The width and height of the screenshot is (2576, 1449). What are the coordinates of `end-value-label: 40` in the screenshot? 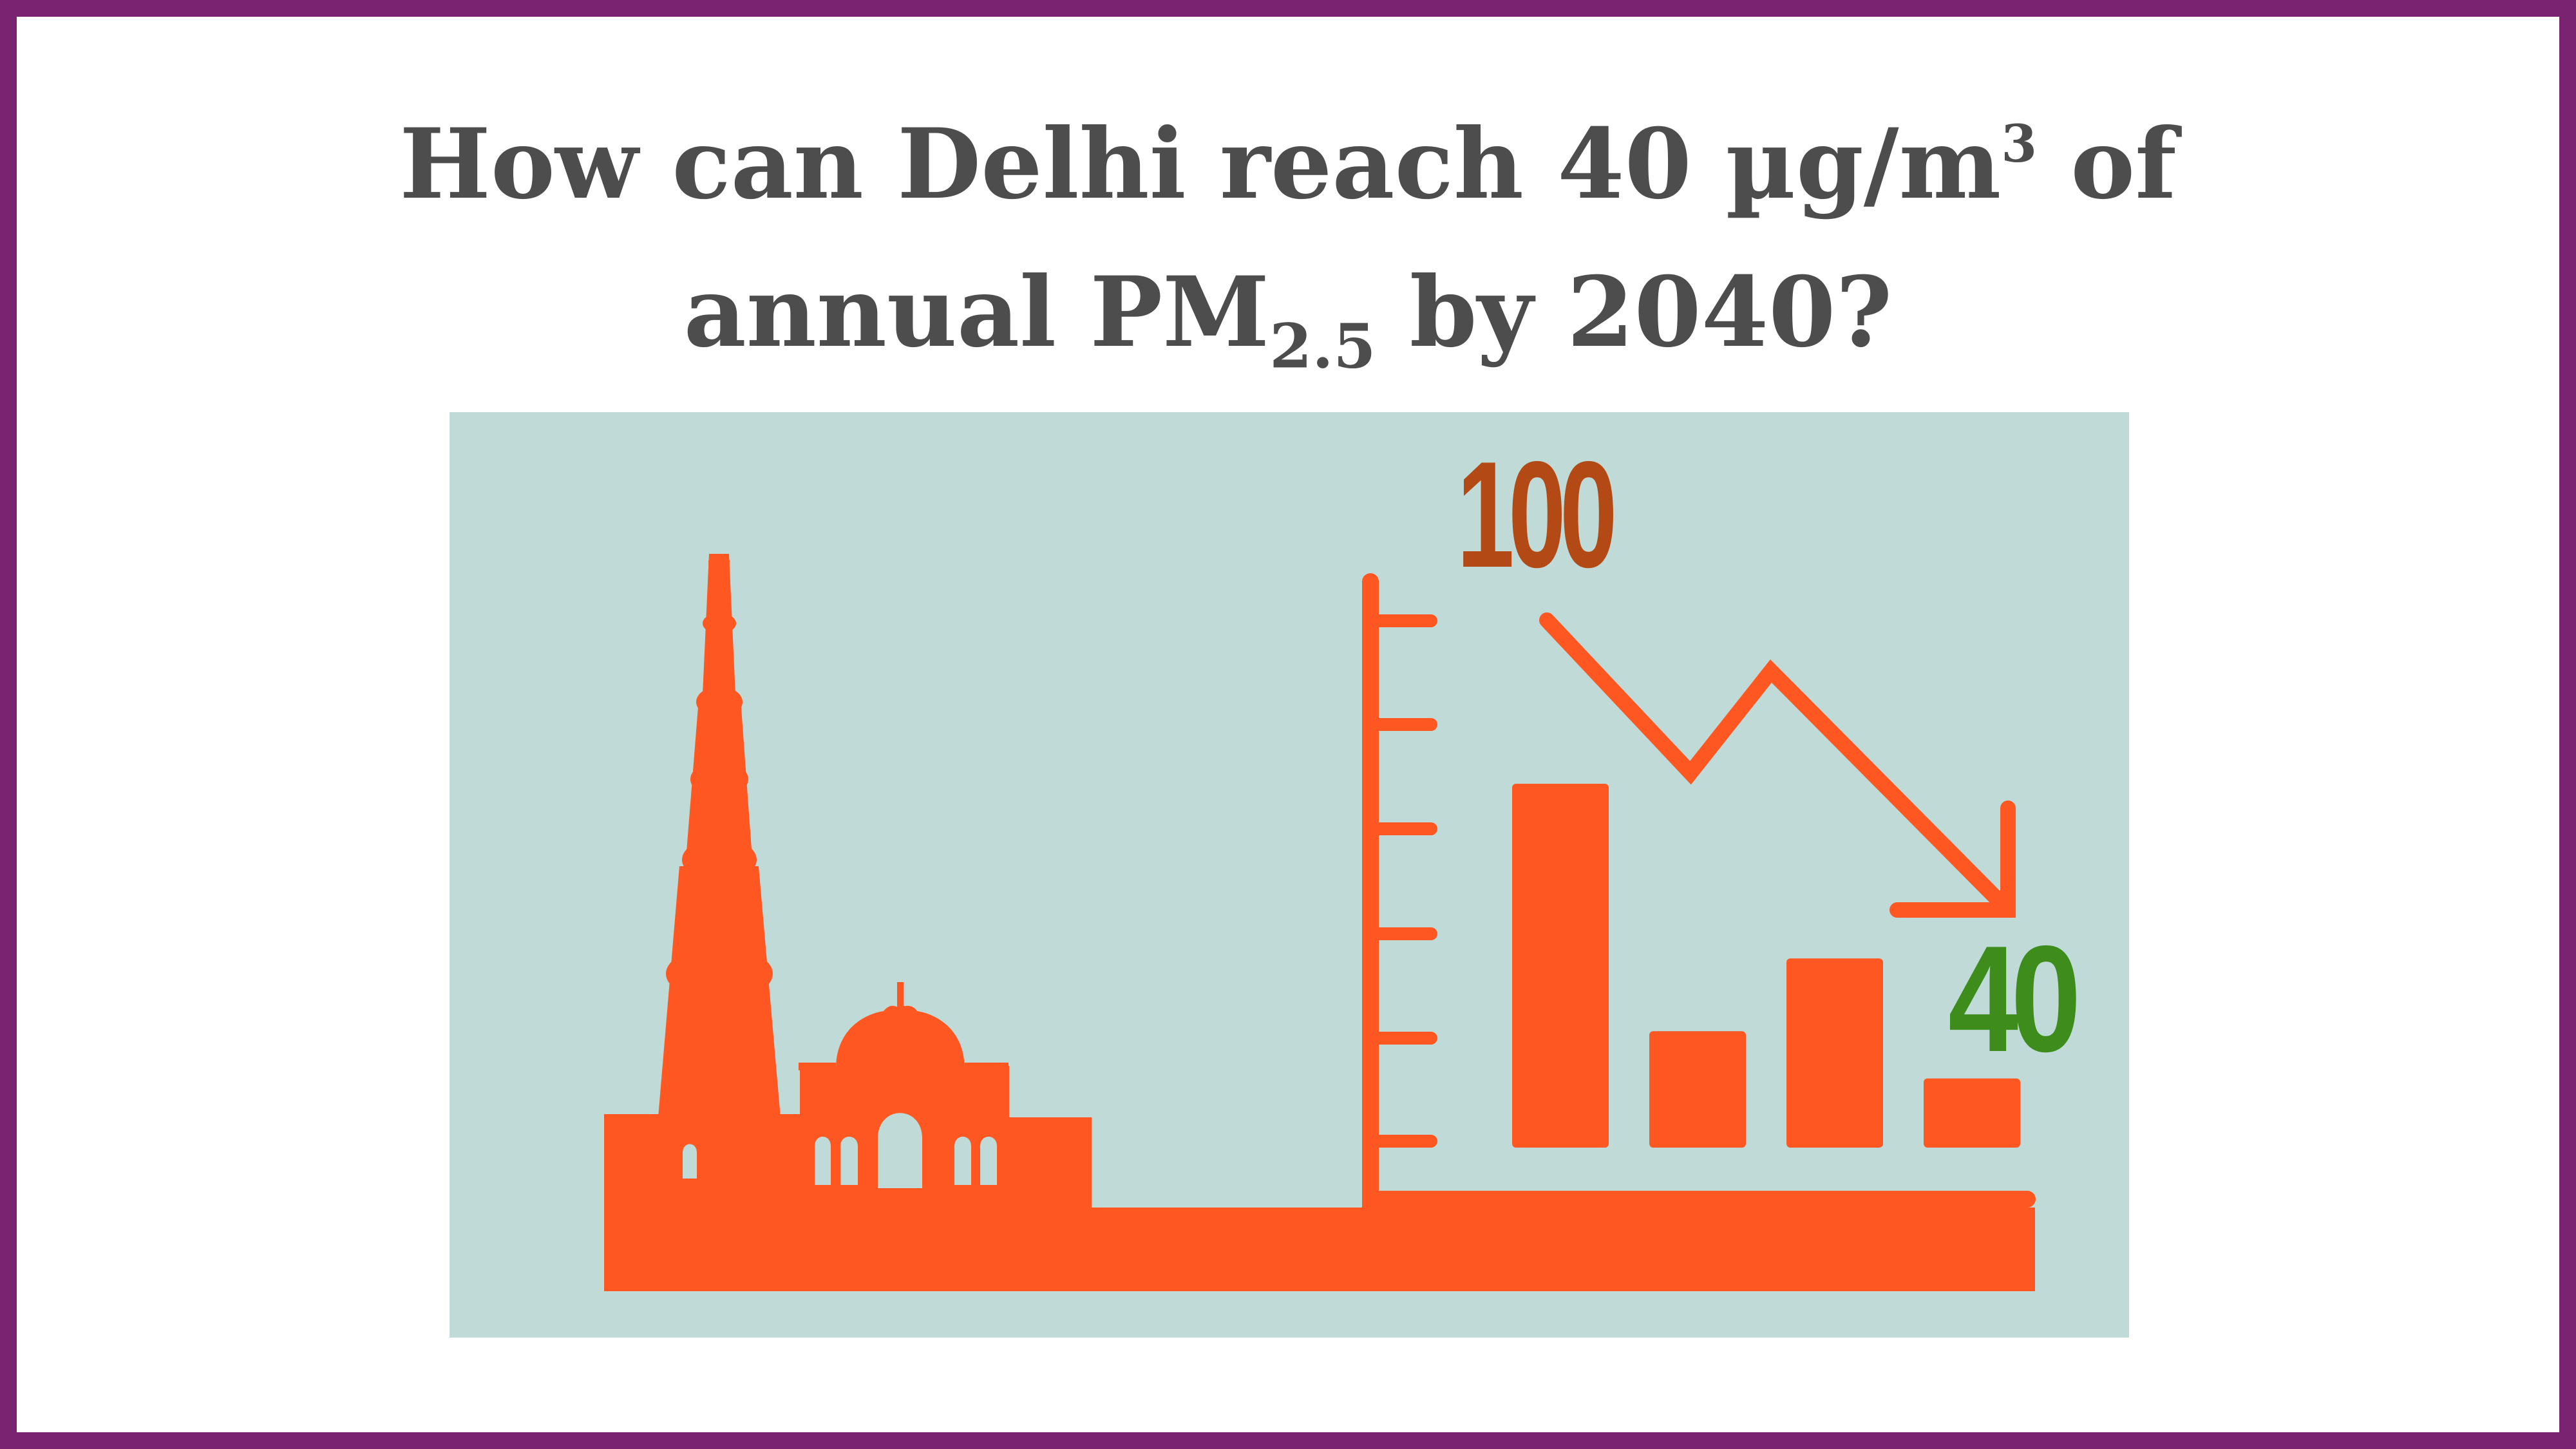 It's located at (2012, 999).